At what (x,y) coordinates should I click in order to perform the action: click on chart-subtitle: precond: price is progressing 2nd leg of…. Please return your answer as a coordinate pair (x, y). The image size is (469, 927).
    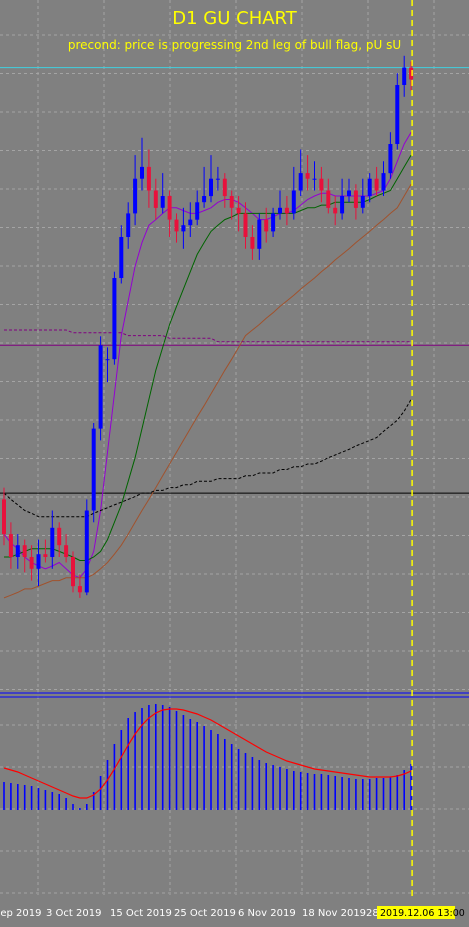
    Looking at the image, I should click on (234, 45).